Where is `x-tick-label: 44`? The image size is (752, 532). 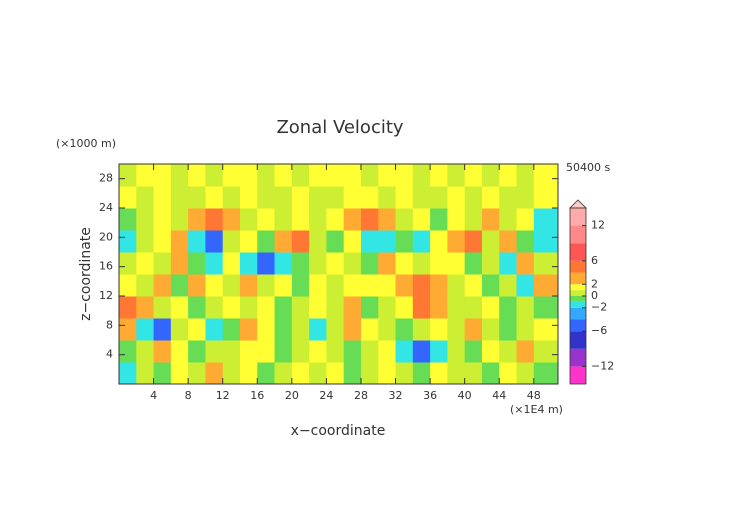
x-tick-label: 44 is located at coordinates (499, 395).